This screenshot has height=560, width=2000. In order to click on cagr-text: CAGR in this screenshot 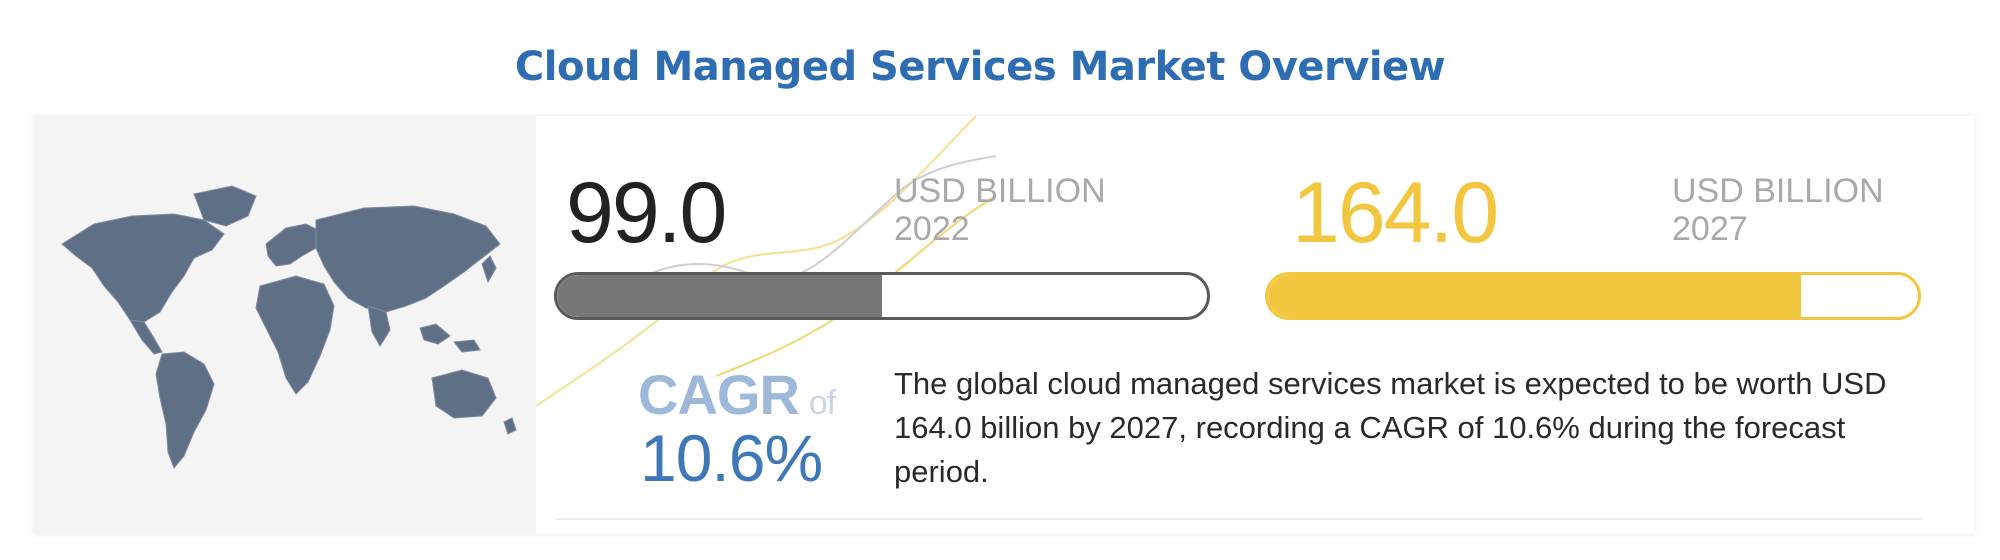, I will do `click(719, 394)`.